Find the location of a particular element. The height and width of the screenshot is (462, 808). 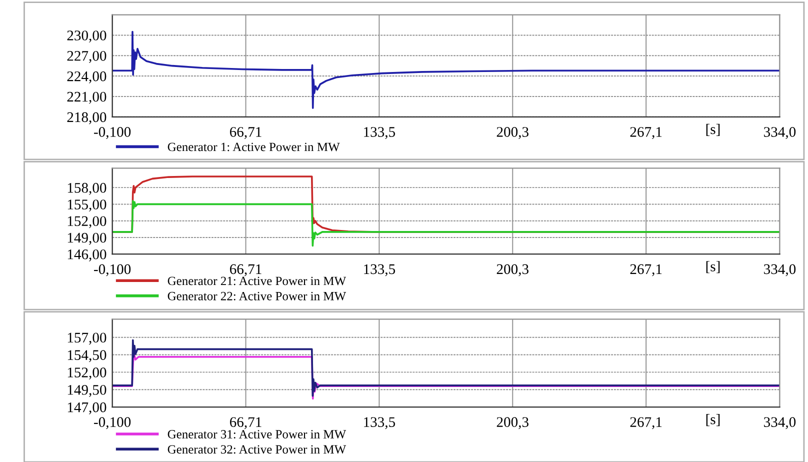

y-tick-label: 230,00 is located at coordinates (86, 36).